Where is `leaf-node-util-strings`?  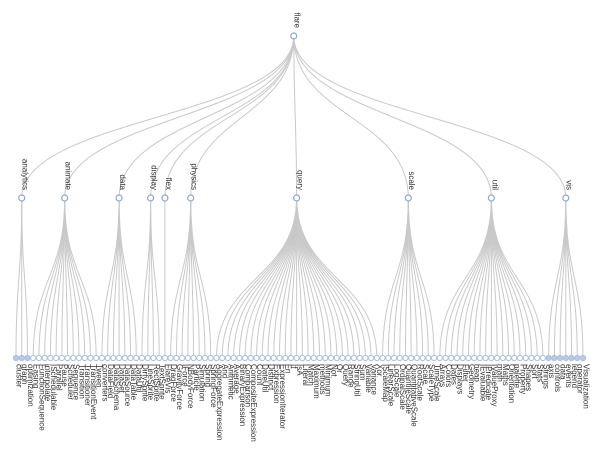
leaf-node-util-strings is located at coordinates (543, 358).